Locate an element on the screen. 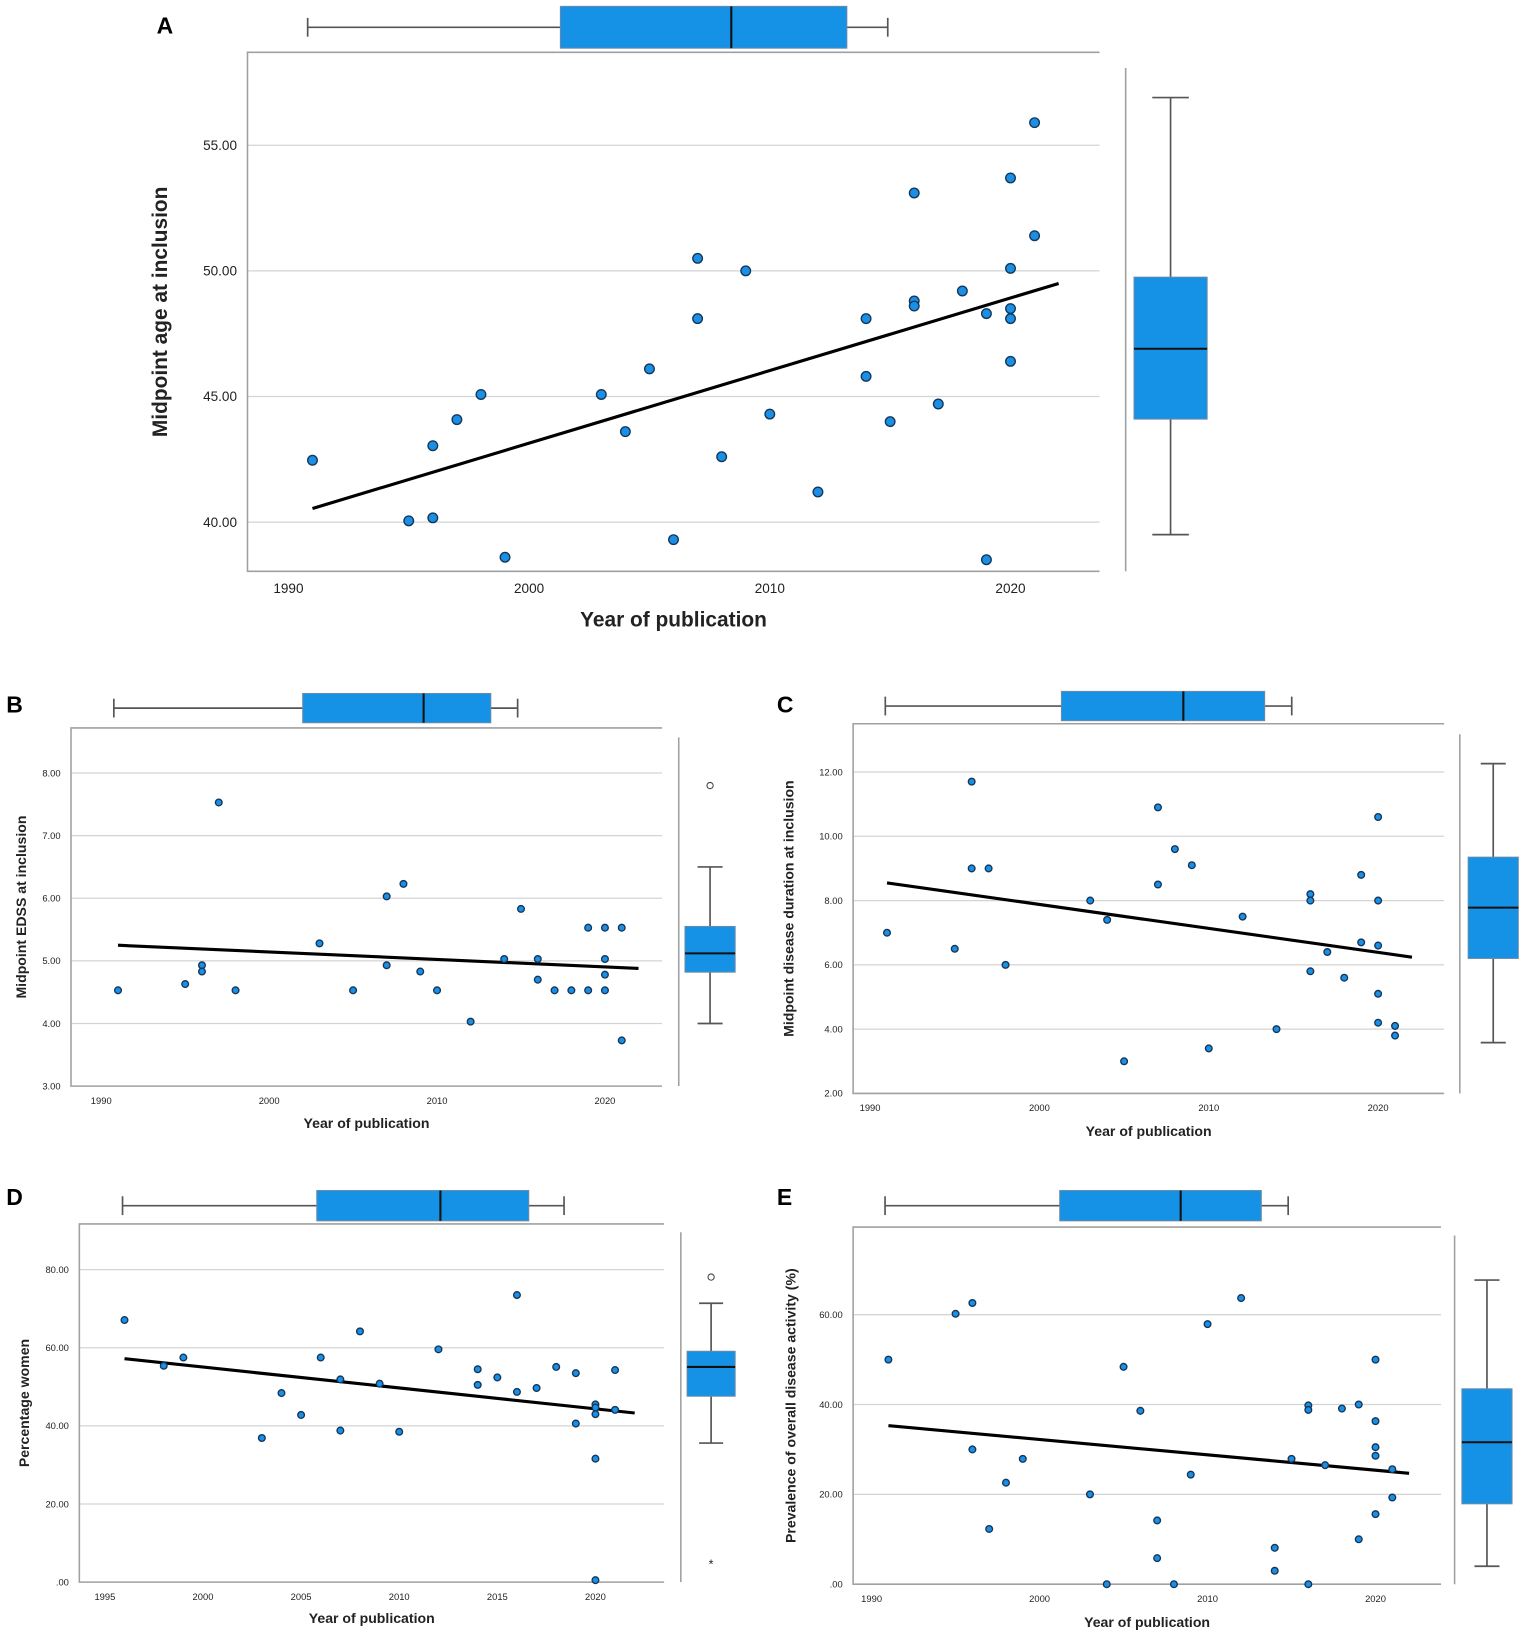 The height and width of the screenshot is (1647, 1535). y-tick-label: 50.00 is located at coordinates (220, 271).